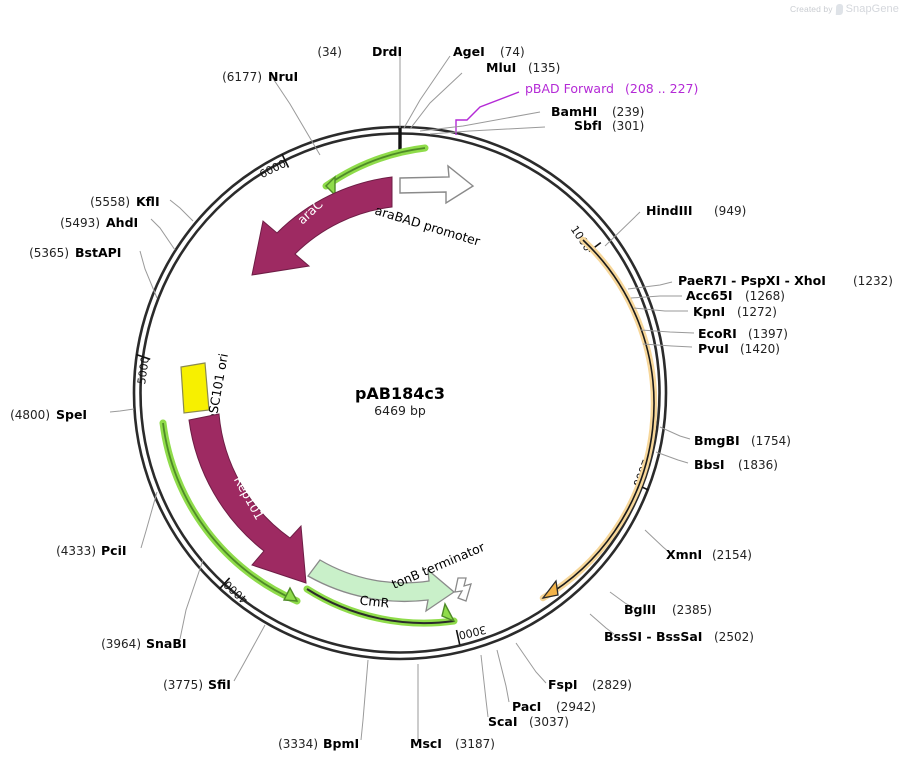  I want to click on site-name-bpmi: BpmI, so click(341, 743).